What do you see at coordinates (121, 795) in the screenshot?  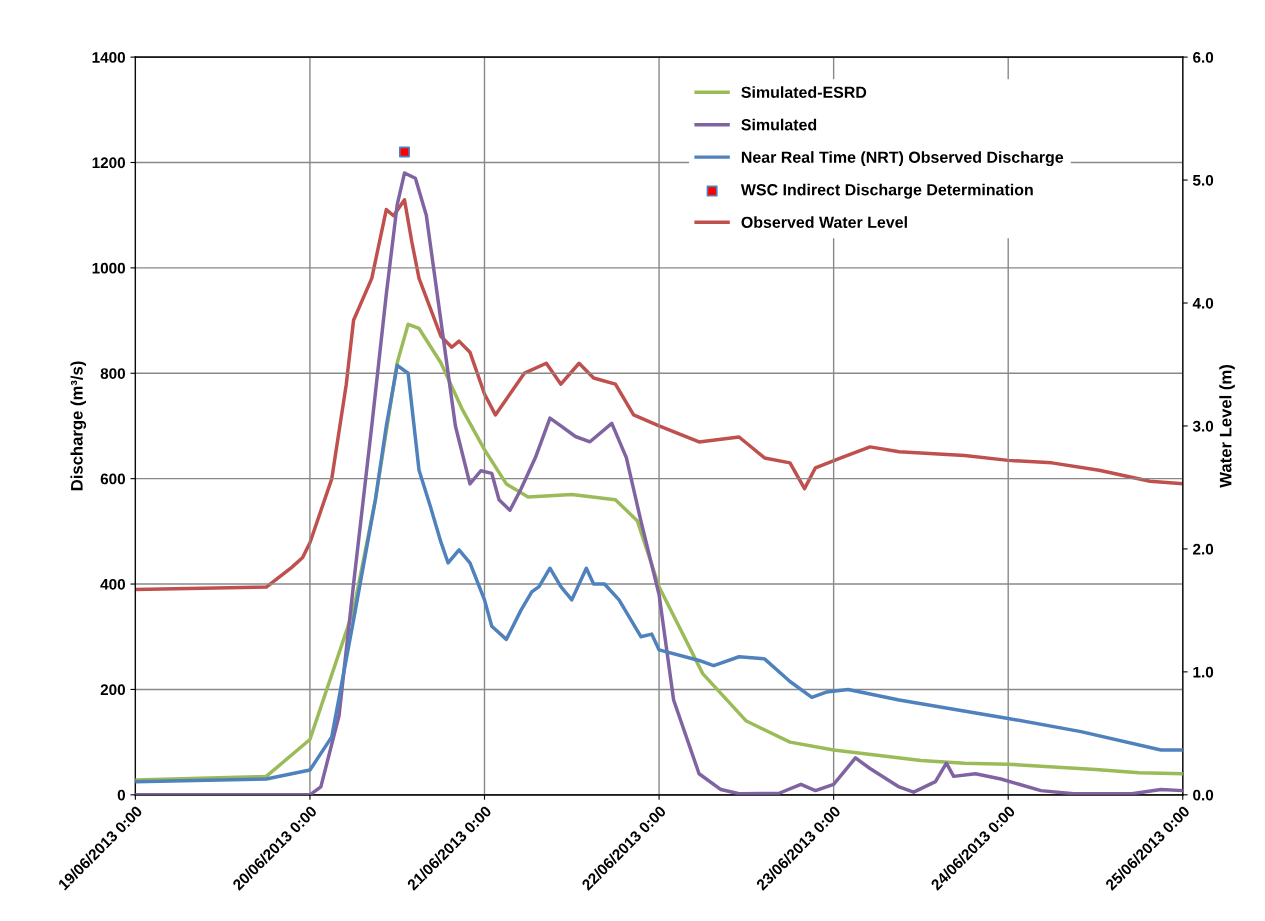 I see `y-tick-label: 0` at bounding box center [121, 795].